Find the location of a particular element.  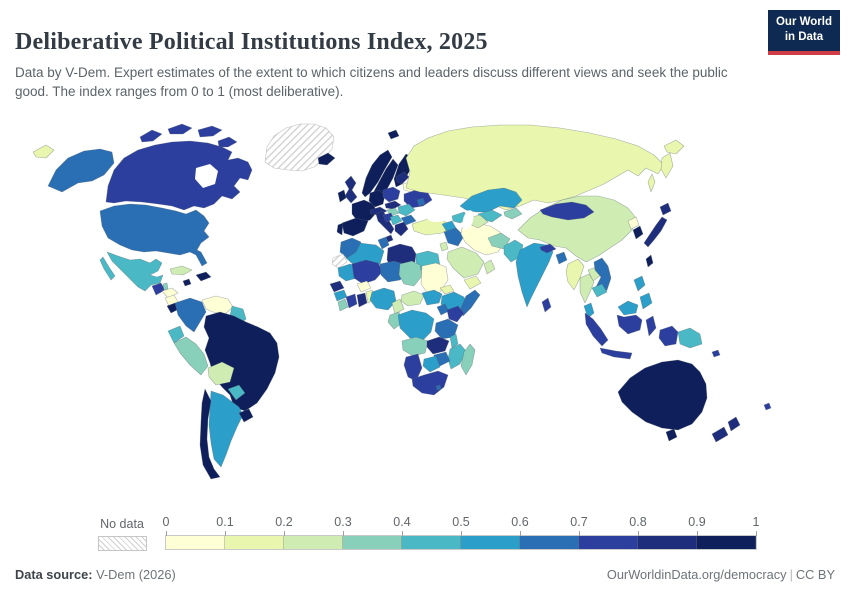

country-eritrea is located at coordinates (447, 289).